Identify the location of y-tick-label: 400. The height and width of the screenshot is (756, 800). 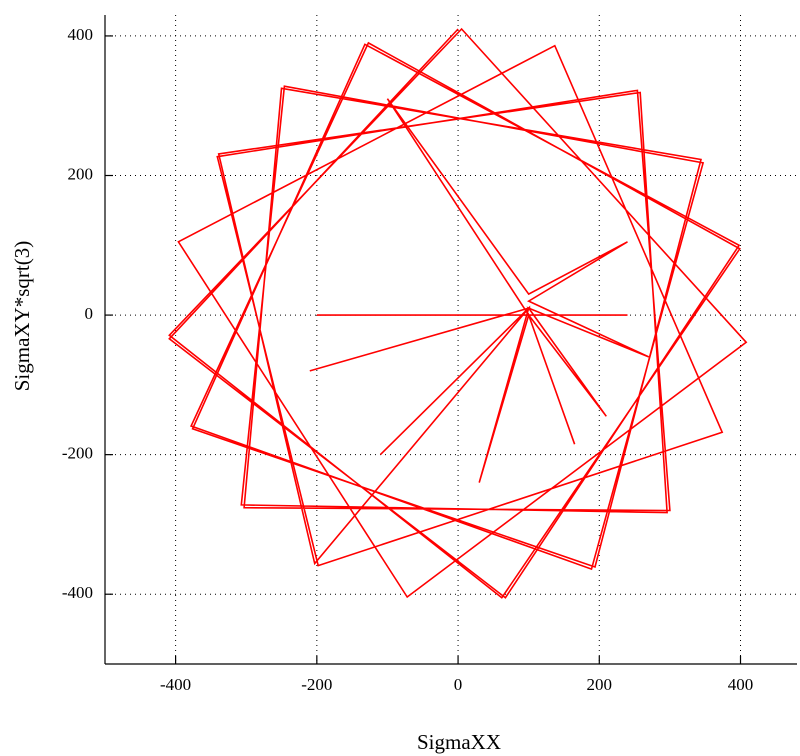
(81, 34).